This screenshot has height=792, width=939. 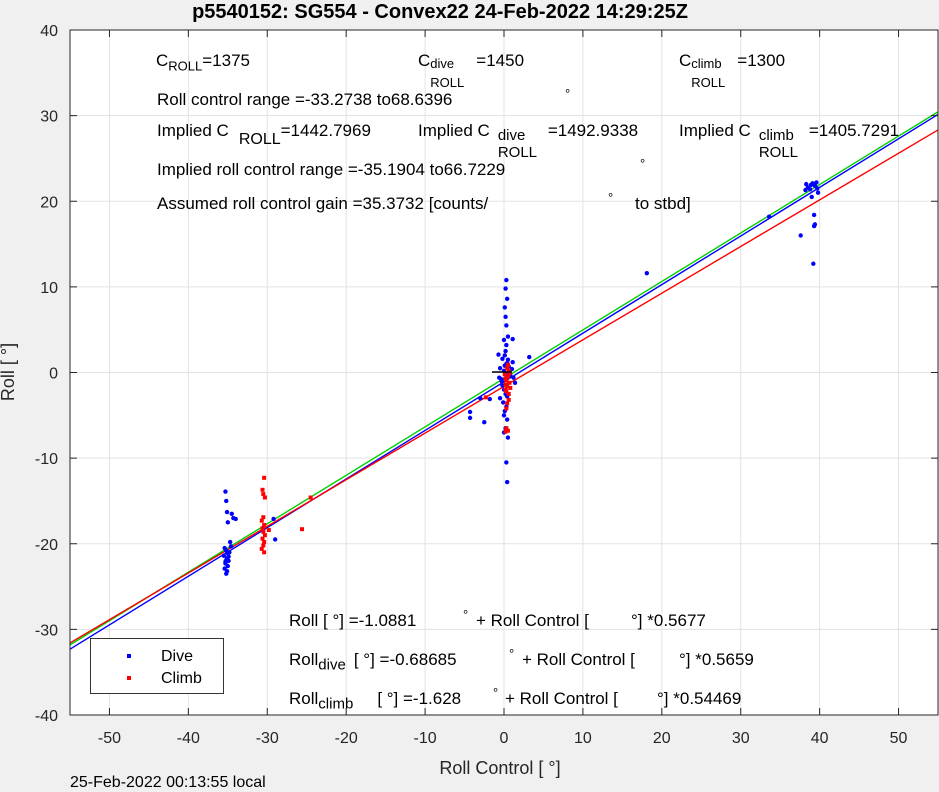 I want to click on implied-c-roll-climb: Implied C climb ROLL =1405.7291, so click(x=789, y=141).